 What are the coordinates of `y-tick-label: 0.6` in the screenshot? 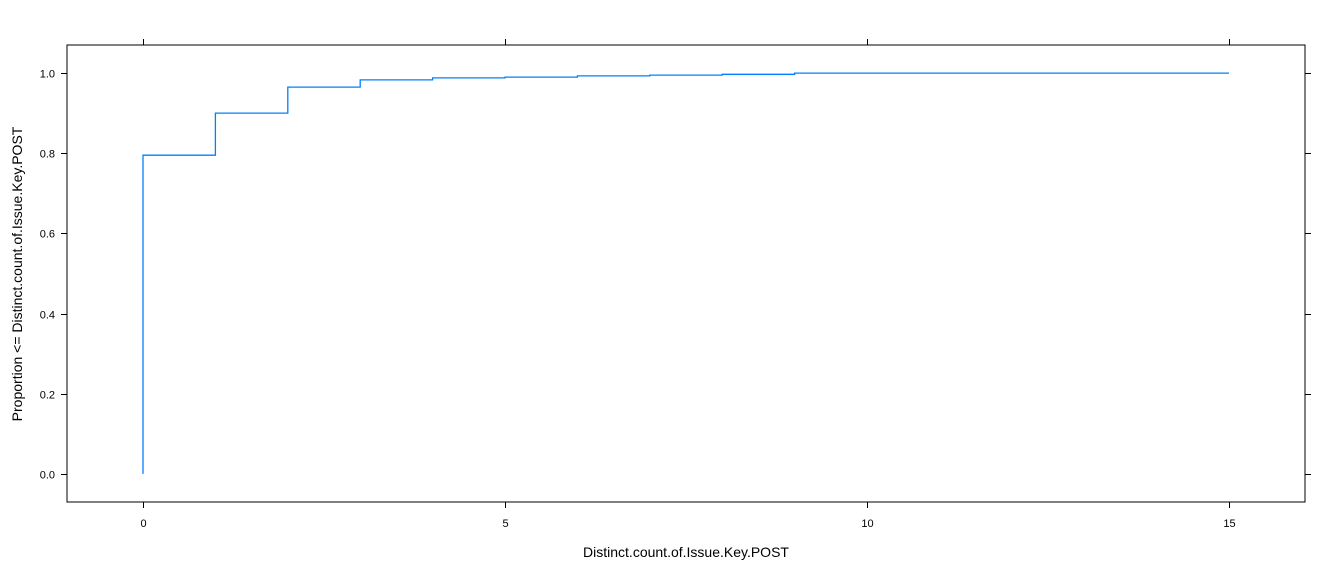 It's located at (47, 235).